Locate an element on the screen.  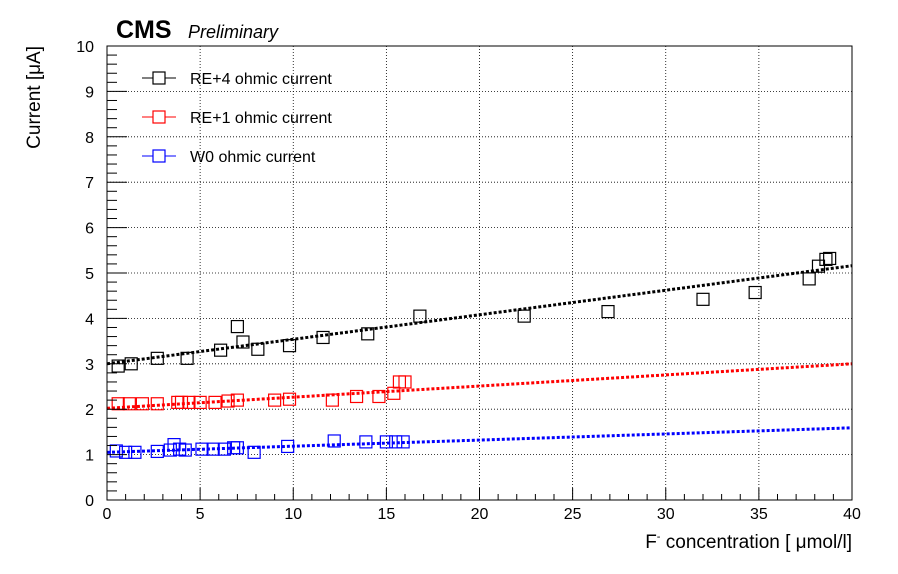
legend-label: RE+4 ohmic current is located at coordinates (261, 79).